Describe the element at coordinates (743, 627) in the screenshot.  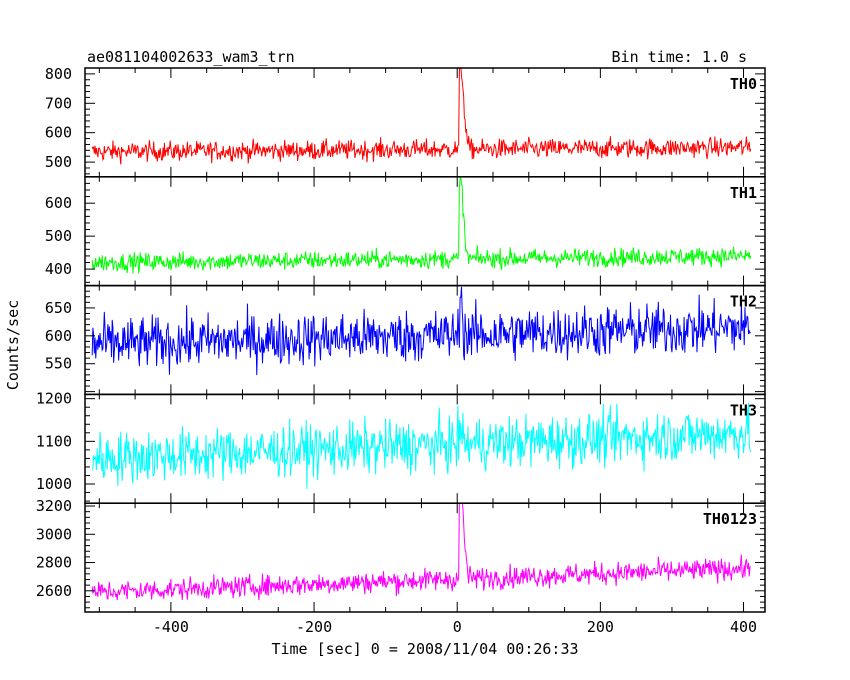
I see `x-tick-label: 400` at that location.